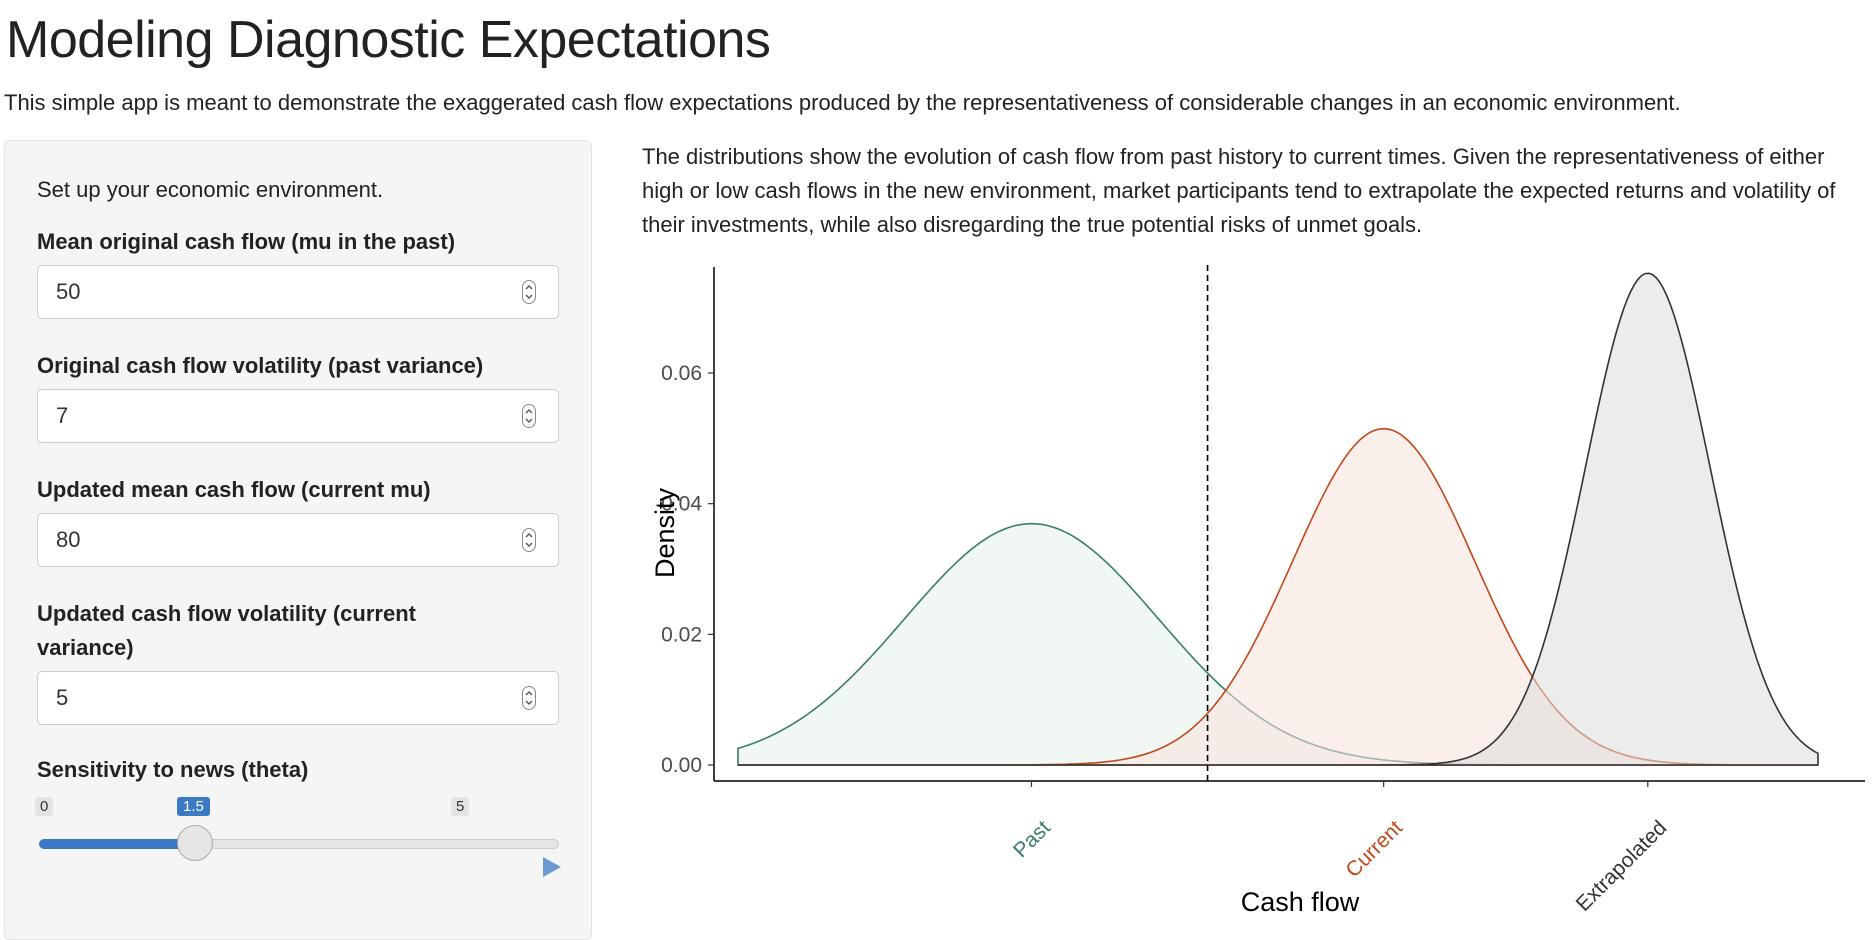 This screenshot has width=1872, height=940. Describe the element at coordinates (44, 806) in the screenshot. I see `slider-min-label: 0` at that location.